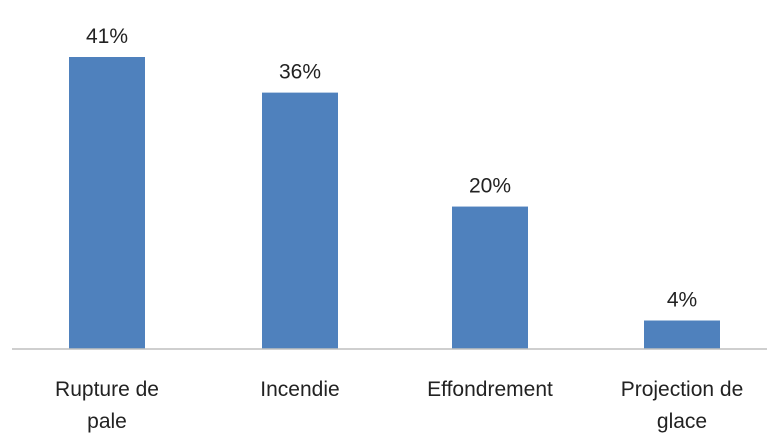 This screenshot has width=767, height=437. What do you see at coordinates (107, 389) in the screenshot?
I see `category-label-0-line-0: Rupture de` at bounding box center [107, 389].